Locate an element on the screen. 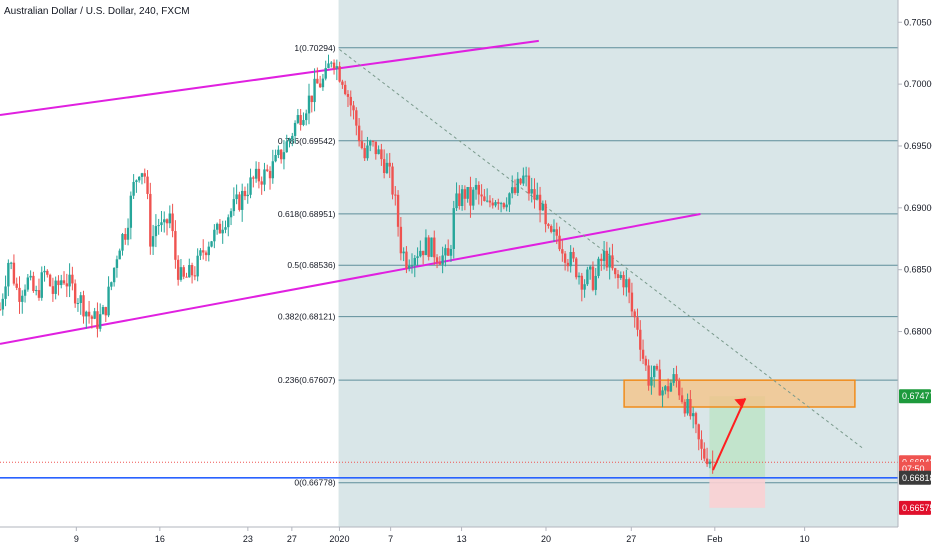 The width and height of the screenshot is (932, 555). channel-upper-line is located at coordinates (269, 78).